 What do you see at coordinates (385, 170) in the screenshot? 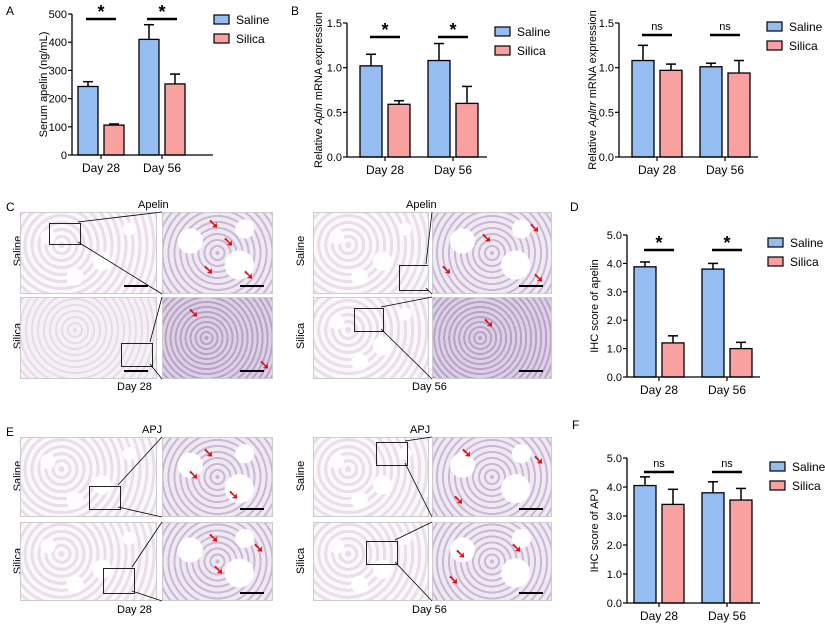
I see `x-tick-label: Day 28` at bounding box center [385, 170].